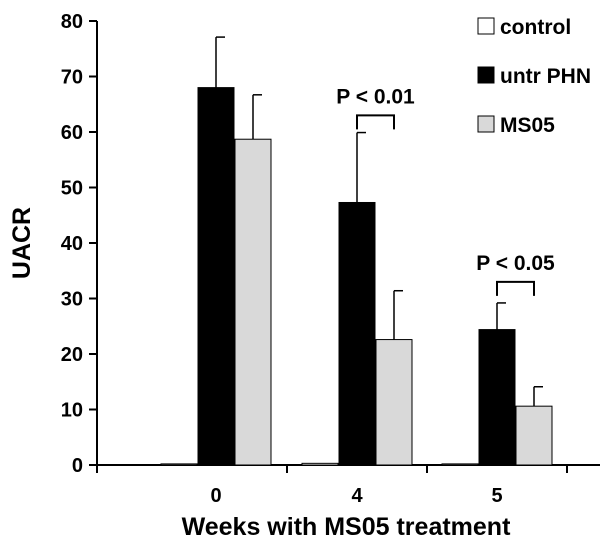  I want to click on significance-label: P < 0.01, so click(375, 96).